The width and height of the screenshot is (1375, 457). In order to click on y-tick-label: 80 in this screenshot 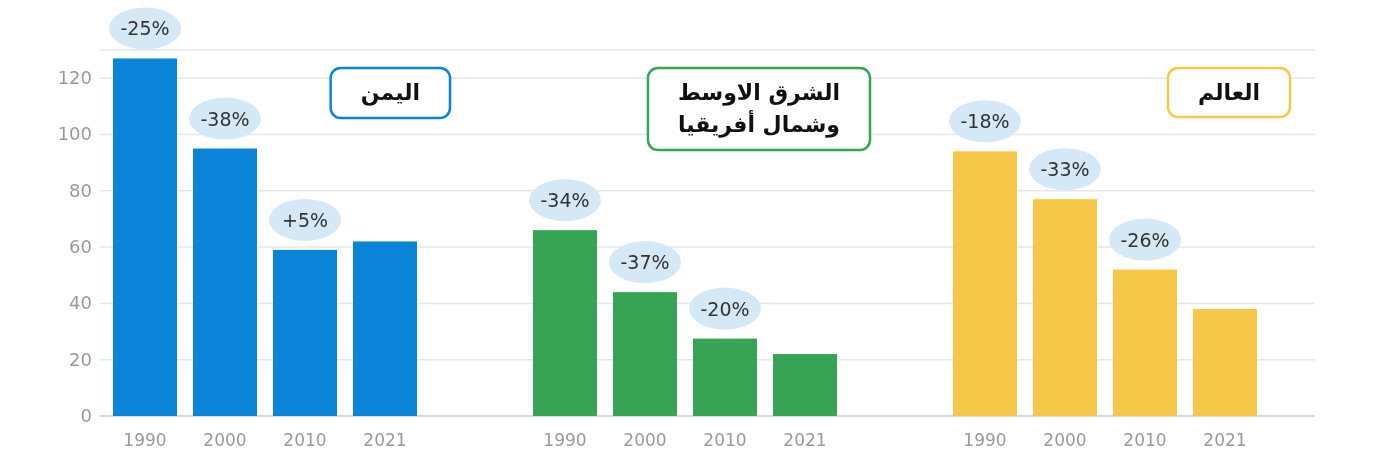, I will do `click(80, 190)`.